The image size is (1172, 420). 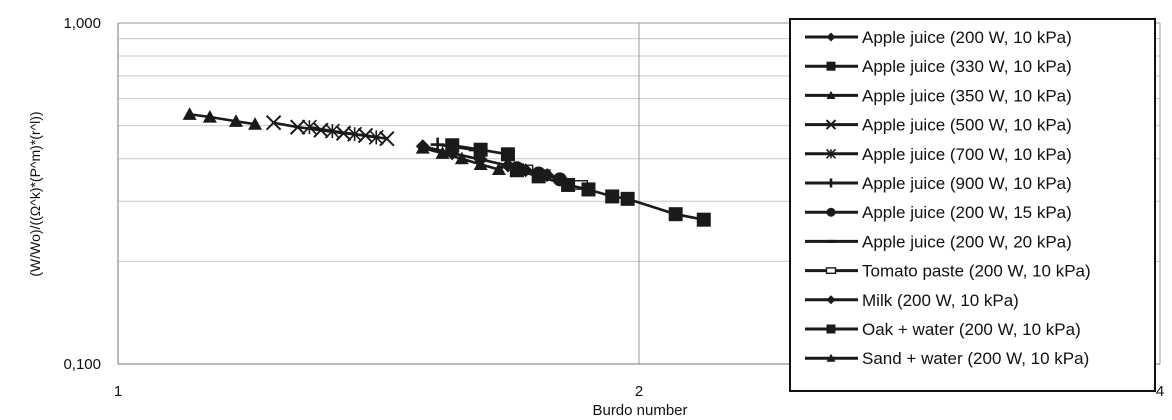 What do you see at coordinates (35, 193) in the screenshot?
I see `y-axis-label: (W/Wo)/((Ω^k)*(P^m)*(r^l))` at bounding box center [35, 193].